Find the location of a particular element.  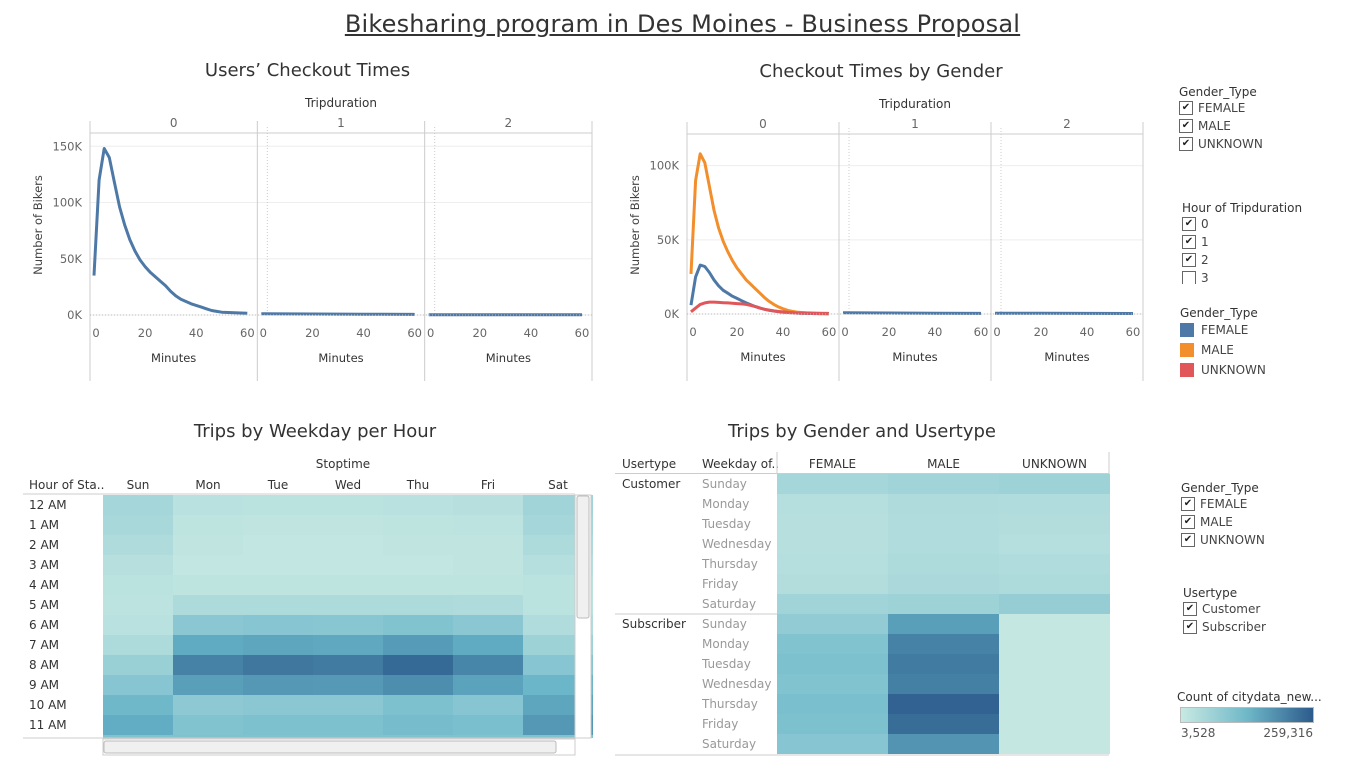

filter-option-hour-3: 3 is located at coordinates (1272, 276).